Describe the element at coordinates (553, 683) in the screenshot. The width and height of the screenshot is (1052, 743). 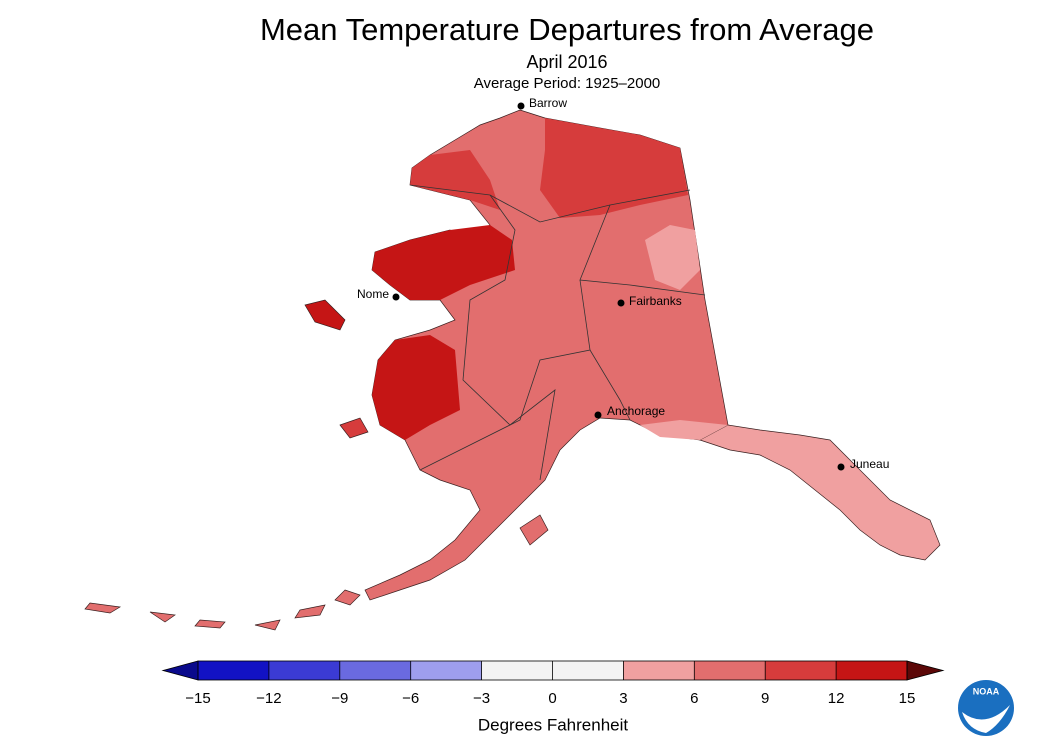
I see `colorbar: −15 −12 −9 −6 −3 0 3 6 9 12 15` at that location.